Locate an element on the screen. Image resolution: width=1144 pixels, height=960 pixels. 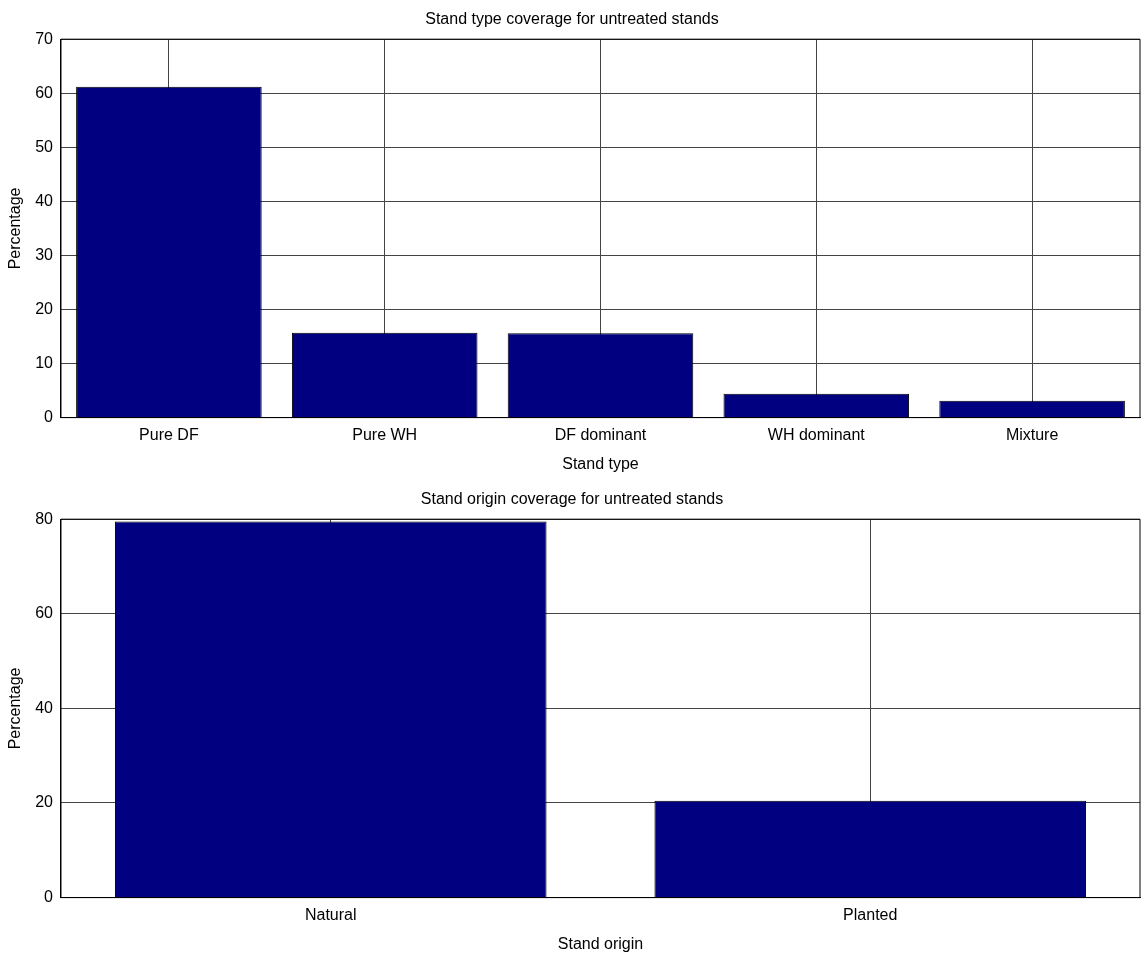
y-tick-label: 10 is located at coordinates (44, 362).